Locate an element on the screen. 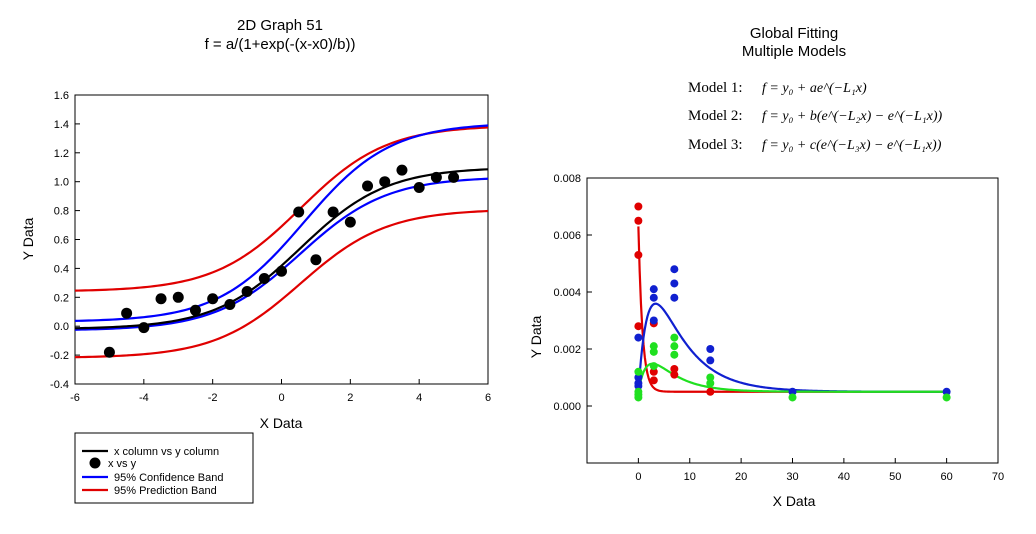  model-1-curve is located at coordinates (792, 309).